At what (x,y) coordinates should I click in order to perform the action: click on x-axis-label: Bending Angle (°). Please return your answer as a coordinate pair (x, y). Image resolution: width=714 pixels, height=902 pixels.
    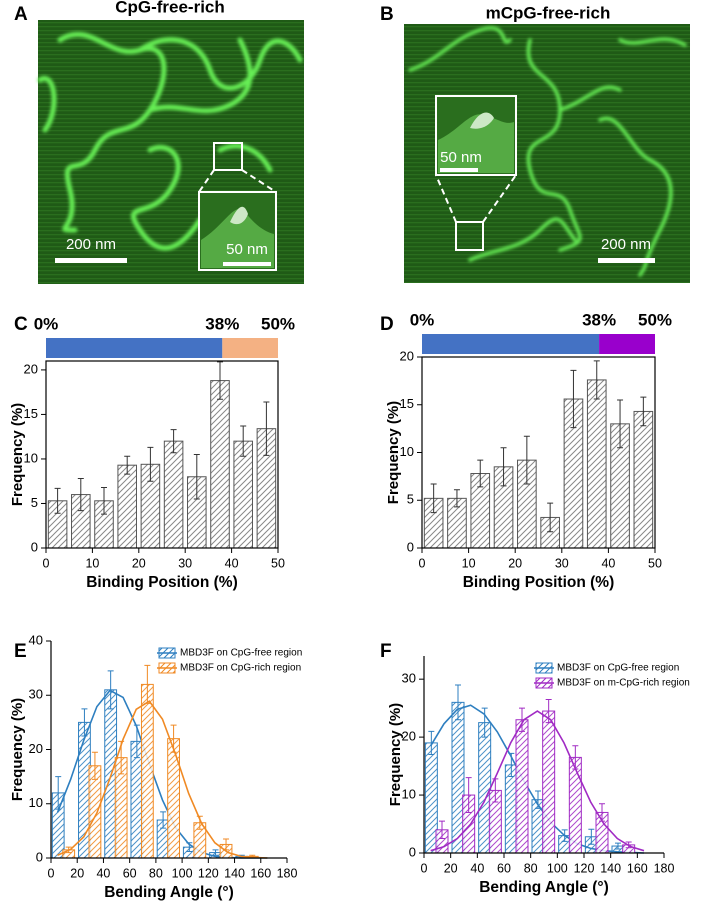
    Looking at the image, I should click on (544, 887).